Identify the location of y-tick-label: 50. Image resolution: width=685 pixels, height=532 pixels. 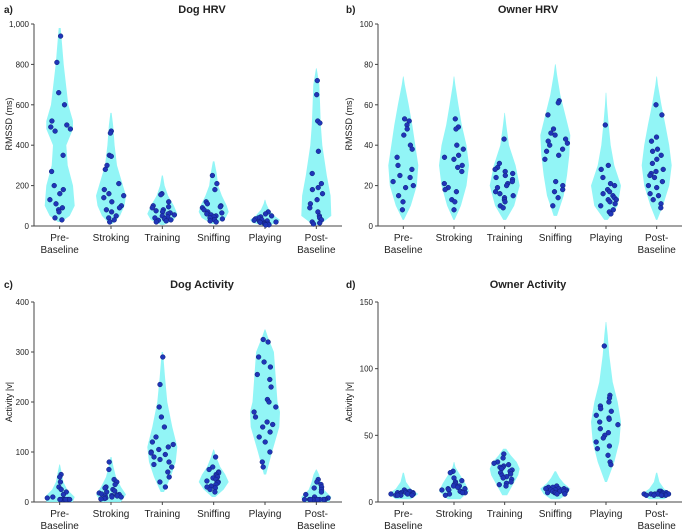
(368, 435).